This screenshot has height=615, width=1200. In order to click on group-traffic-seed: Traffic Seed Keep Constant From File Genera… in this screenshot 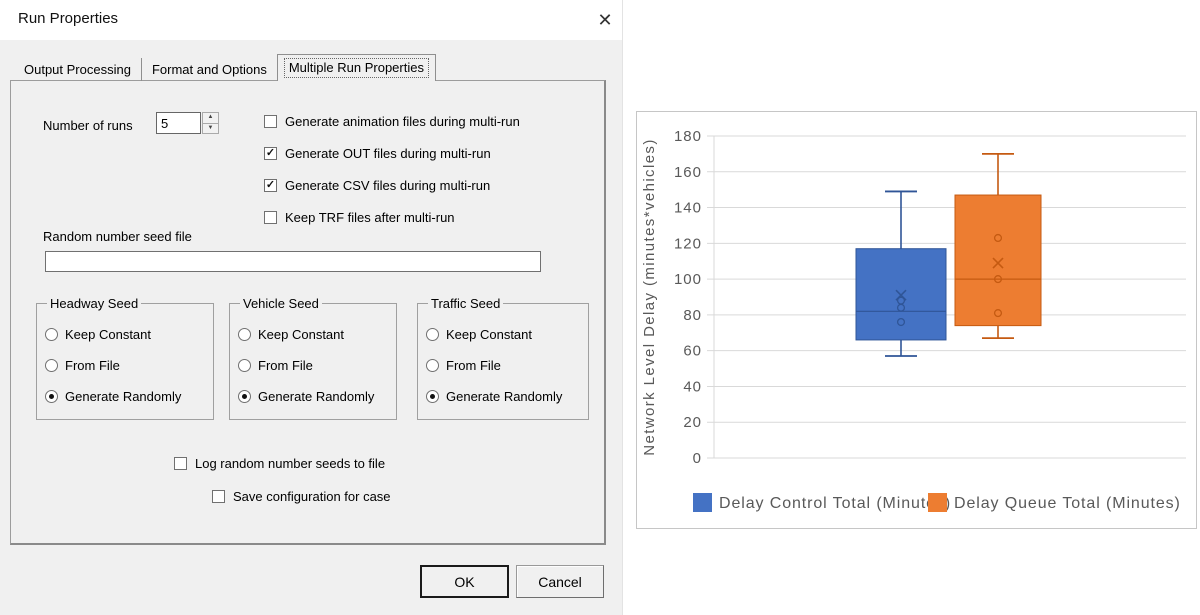, I will do `click(503, 358)`.